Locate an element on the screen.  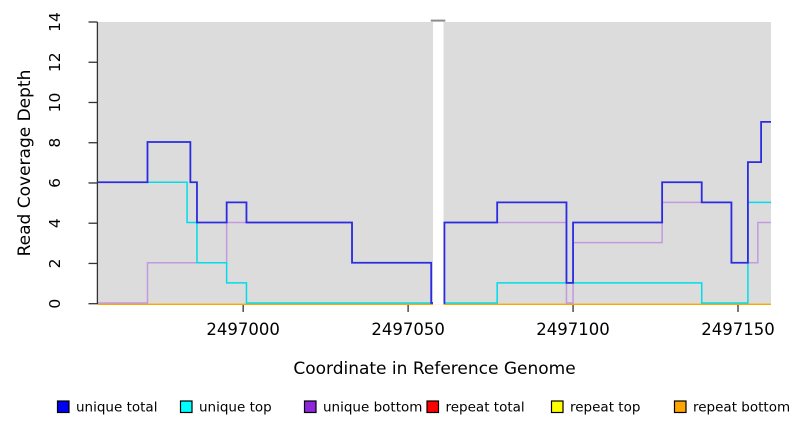
legend-swatch-repeat-total is located at coordinates (433, 407).